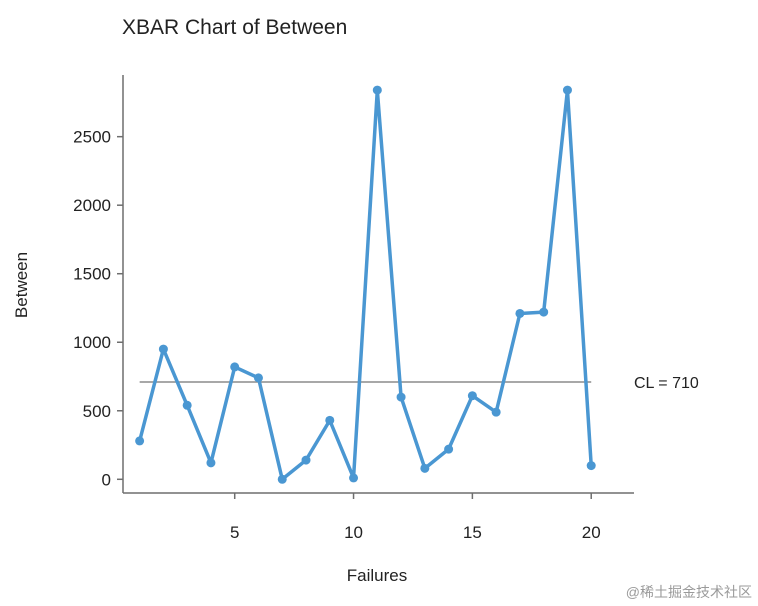 The image size is (758, 606). Describe the element at coordinates (234, 532) in the screenshot. I see `x-tick-label: 5` at that location.